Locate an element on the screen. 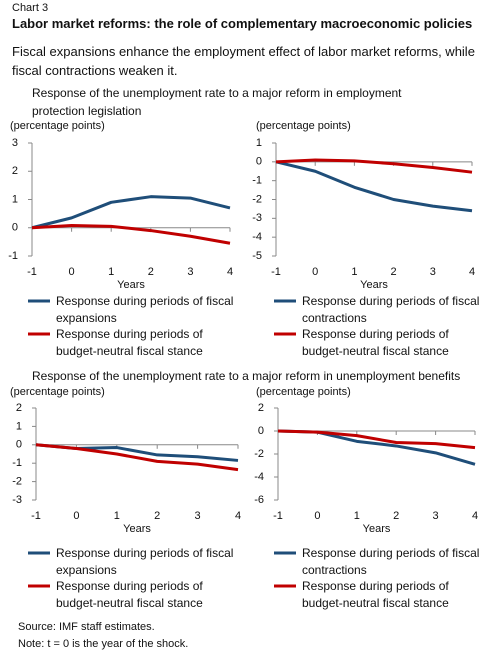  y-tick-label: -5 is located at coordinates (257, 256).